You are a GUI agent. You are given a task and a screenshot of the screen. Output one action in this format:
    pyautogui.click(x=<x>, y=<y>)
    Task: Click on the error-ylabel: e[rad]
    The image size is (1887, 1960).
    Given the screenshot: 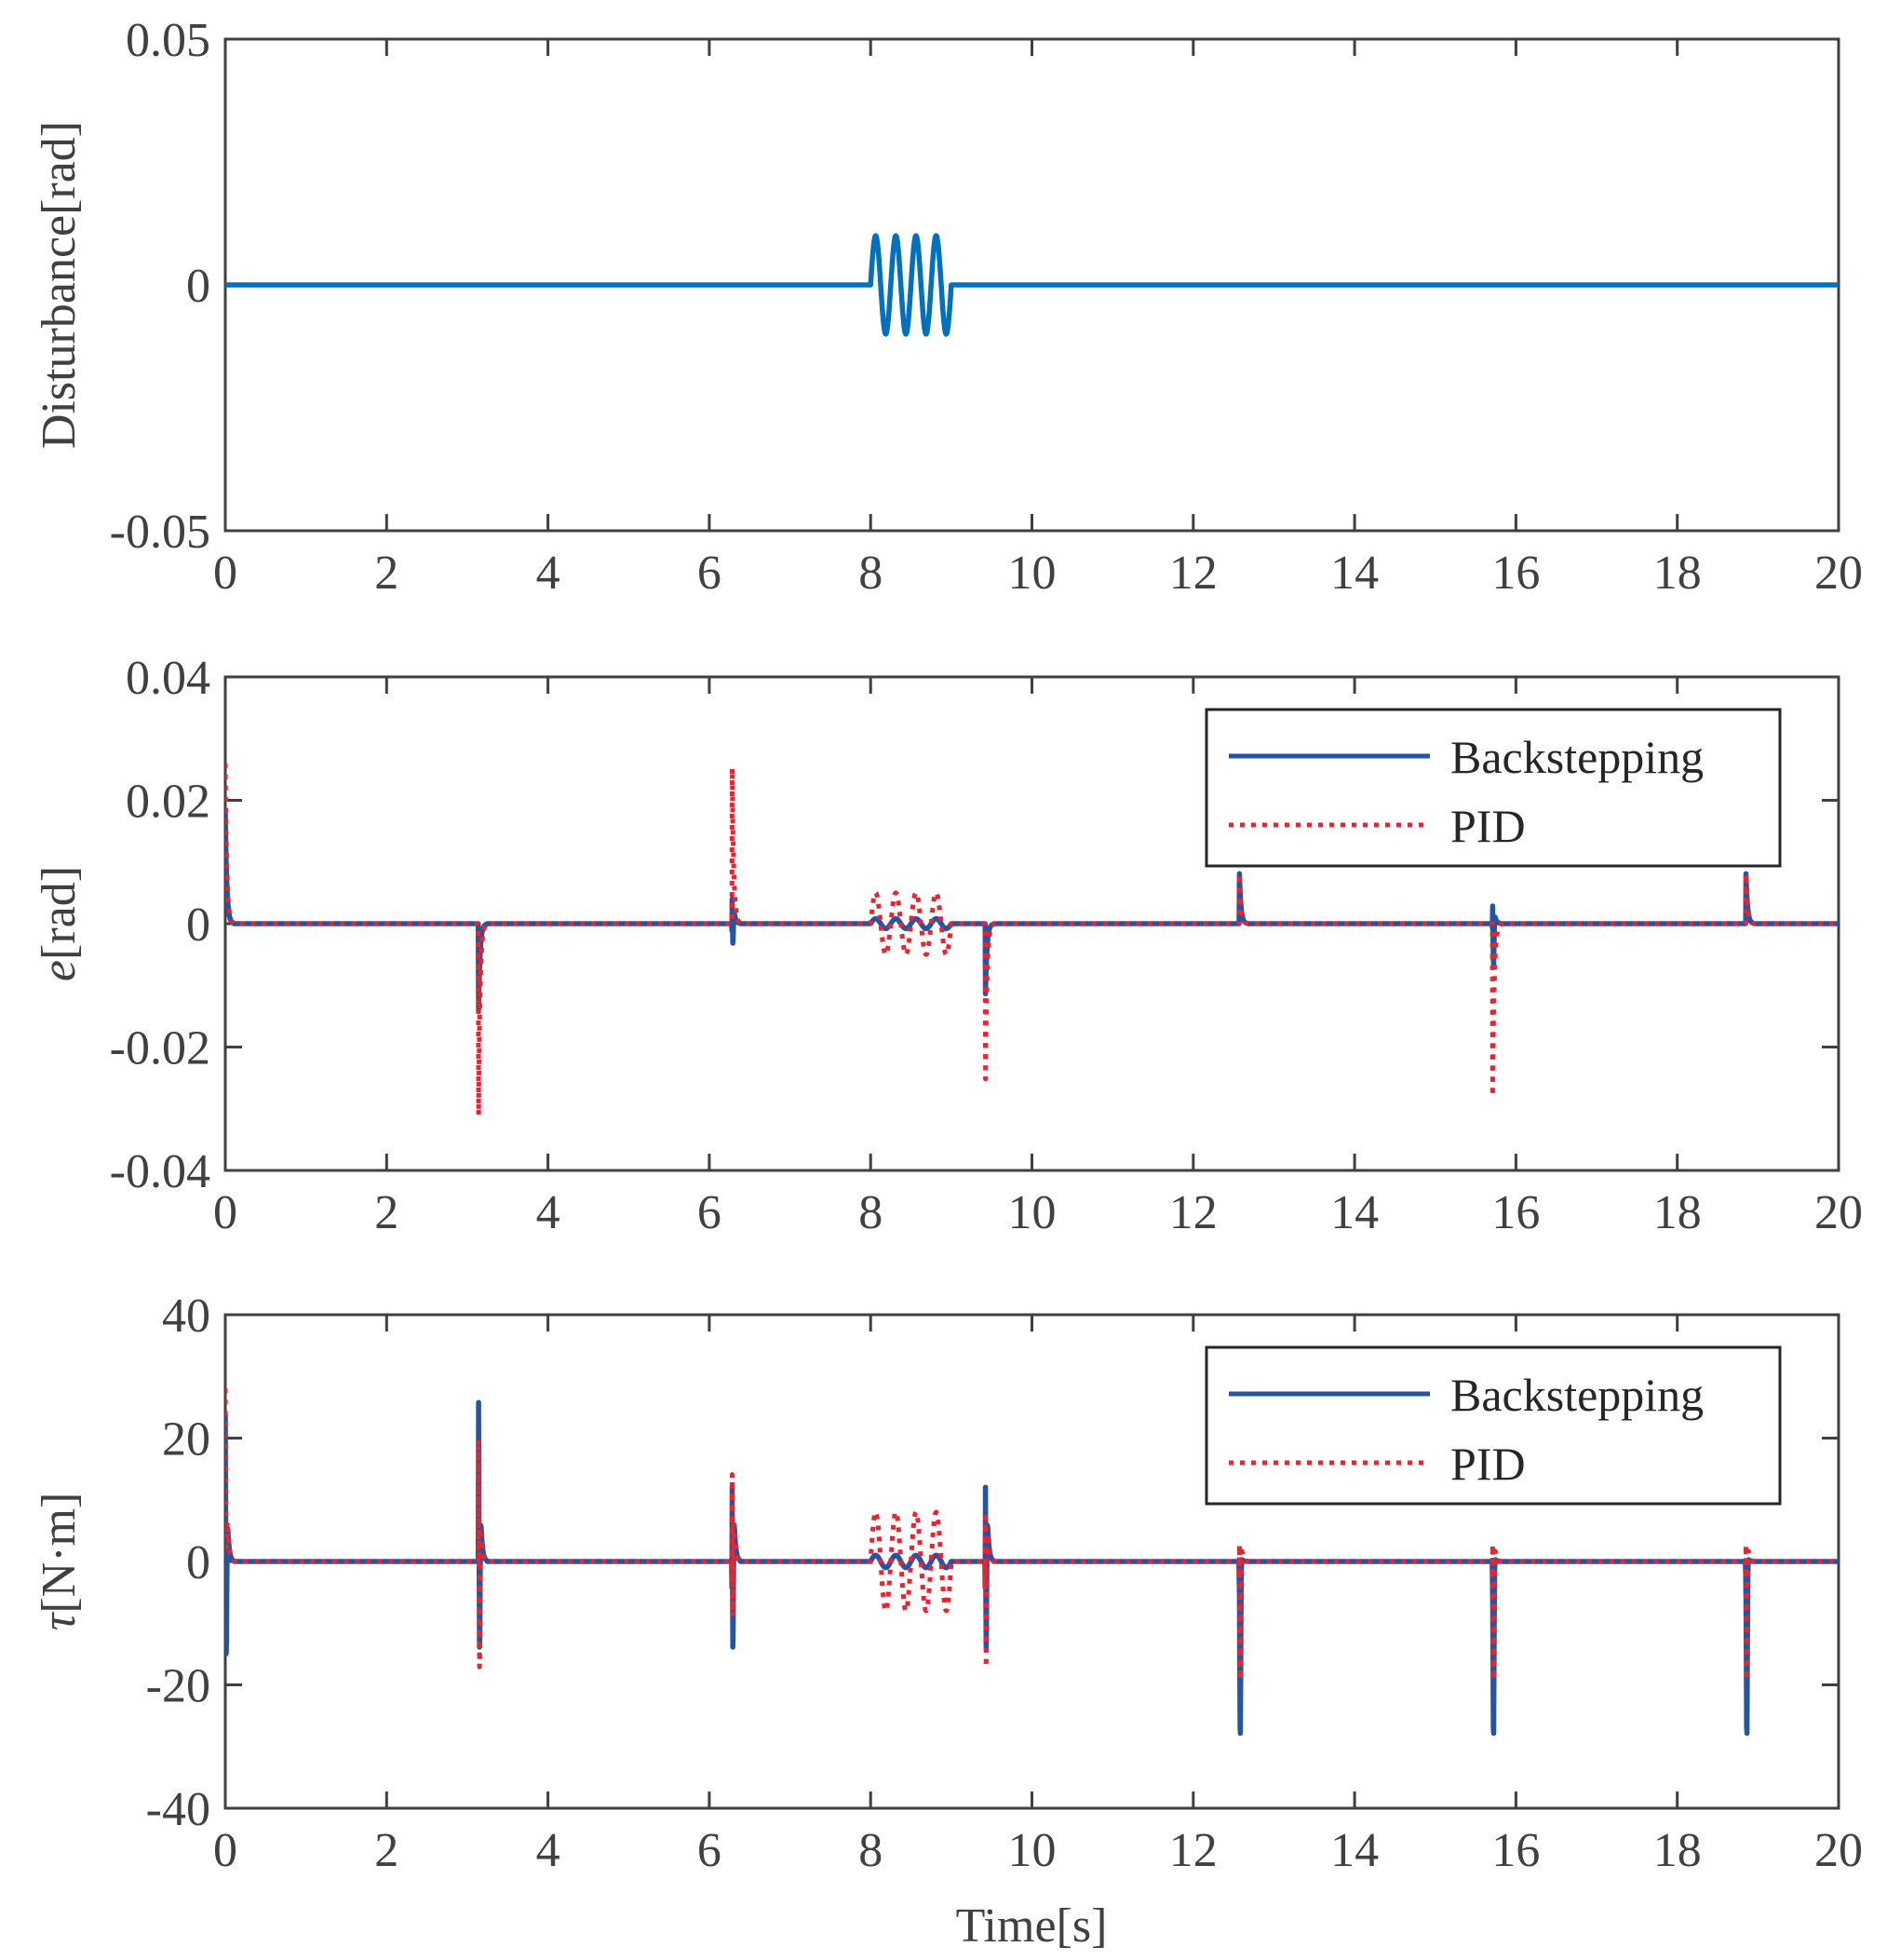 What is the action you would take?
    pyautogui.click(x=59, y=924)
    